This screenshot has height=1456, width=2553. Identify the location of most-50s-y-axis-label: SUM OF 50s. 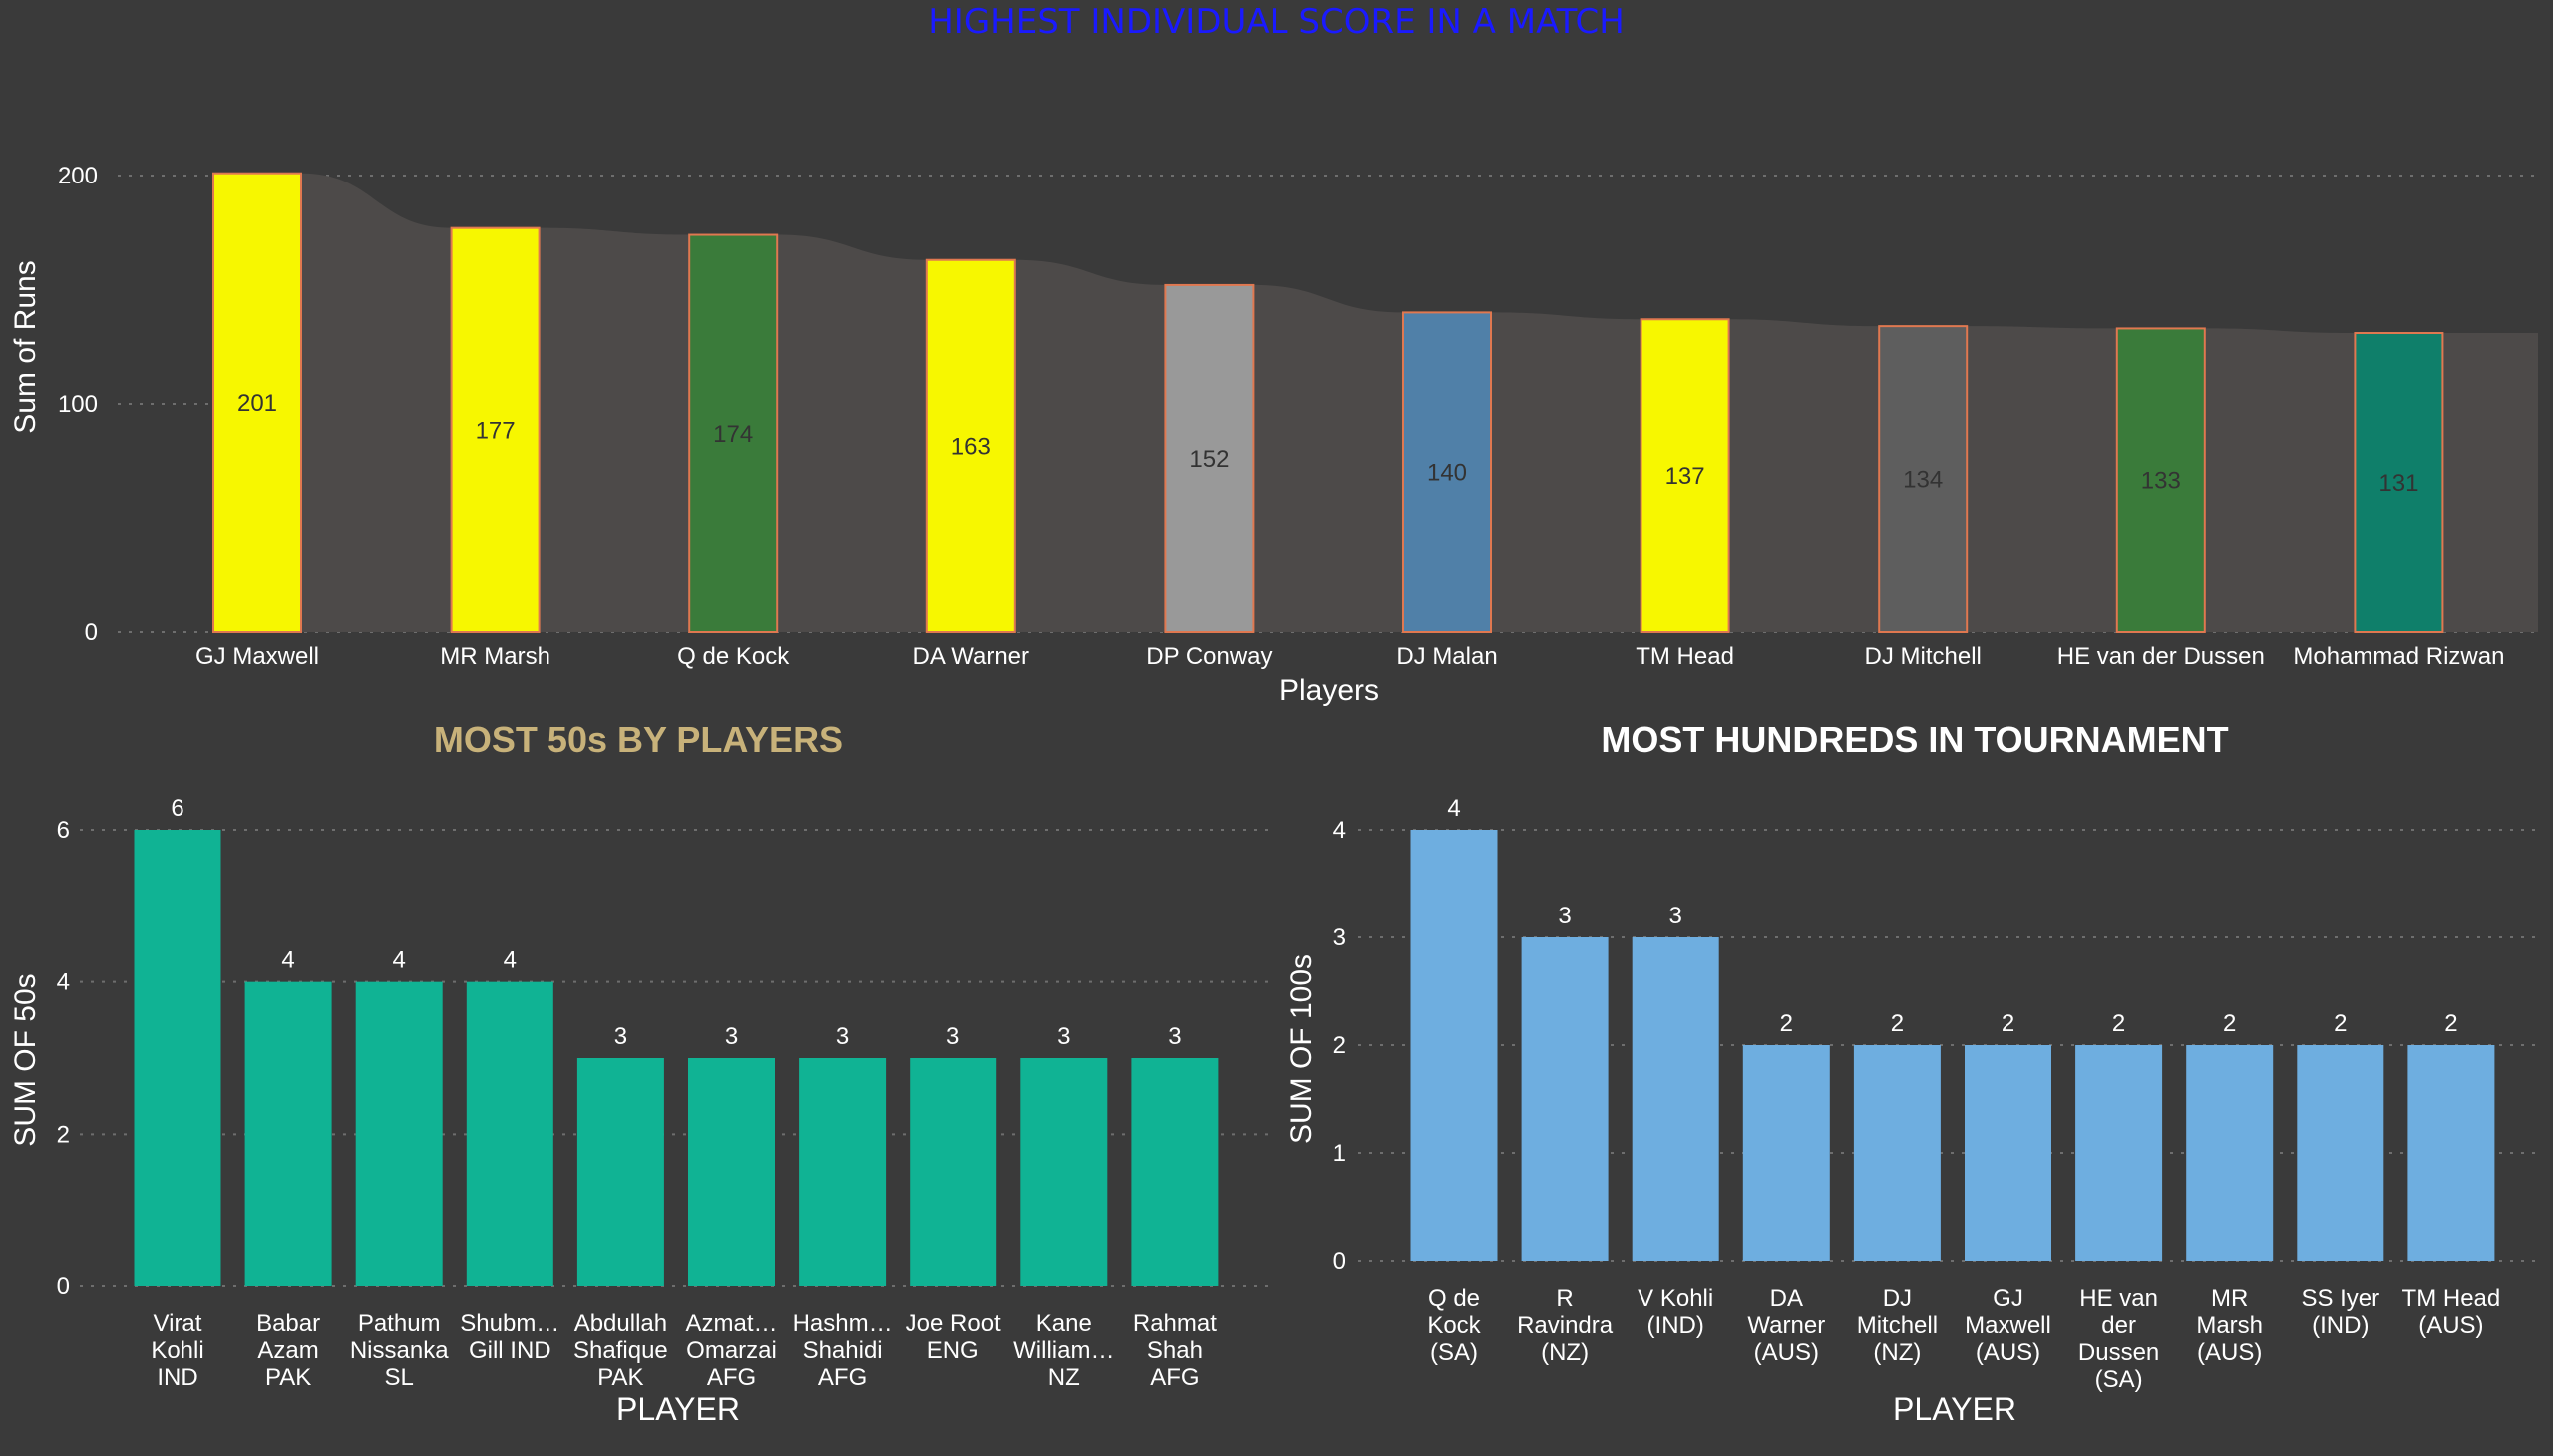
(26, 1059).